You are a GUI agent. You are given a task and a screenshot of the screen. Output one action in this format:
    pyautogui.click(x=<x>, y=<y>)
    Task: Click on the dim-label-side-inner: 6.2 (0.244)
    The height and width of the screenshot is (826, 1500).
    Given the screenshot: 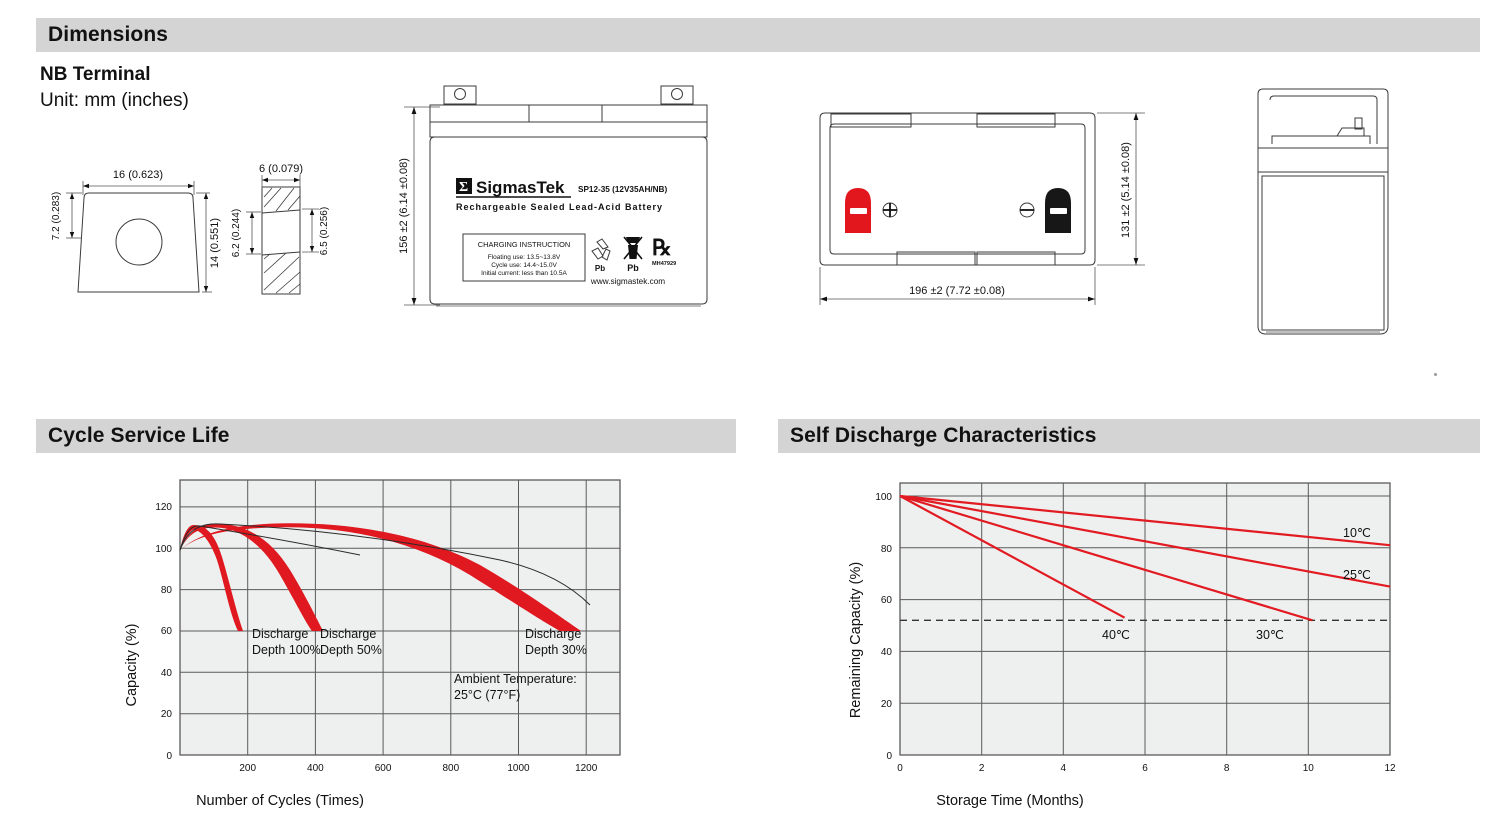 What is the action you would take?
    pyautogui.click(x=236, y=233)
    